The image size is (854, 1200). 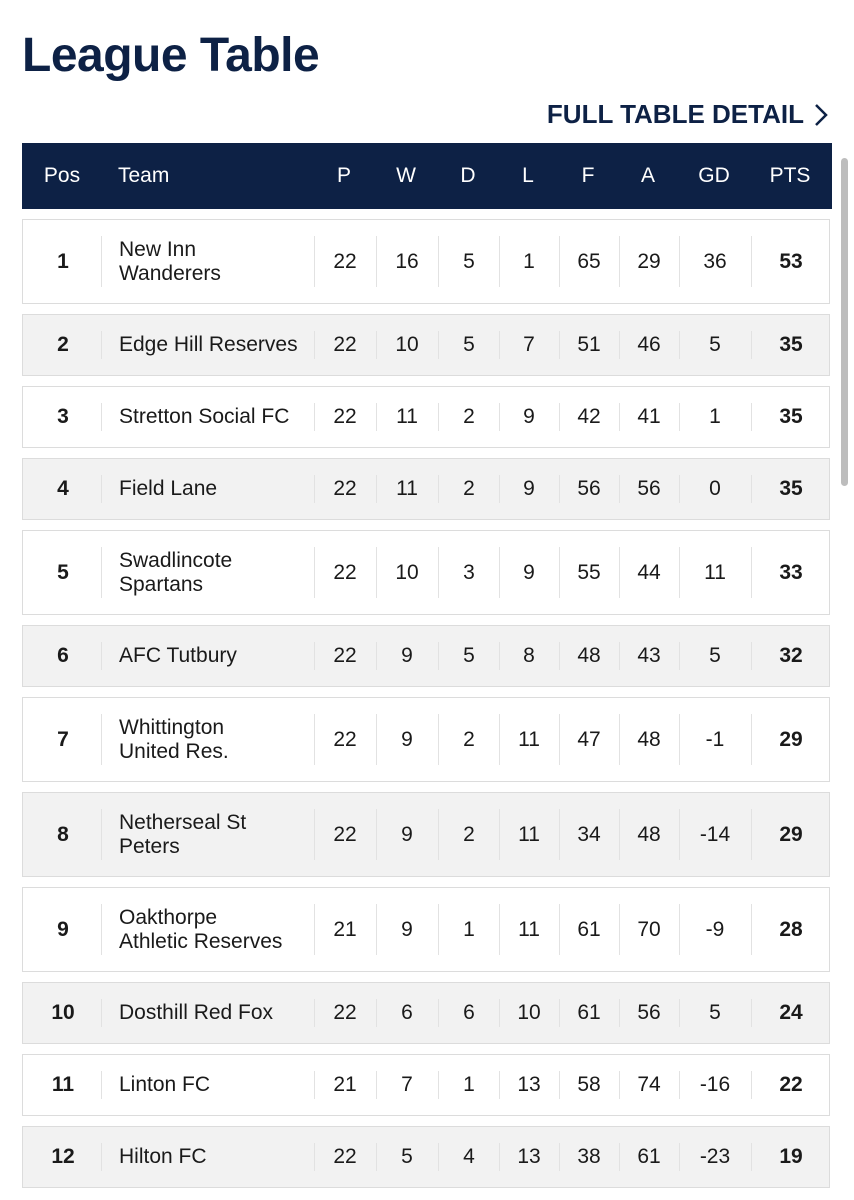 What do you see at coordinates (821, 115) in the screenshot?
I see `chevron-icon` at bounding box center [821, 115].